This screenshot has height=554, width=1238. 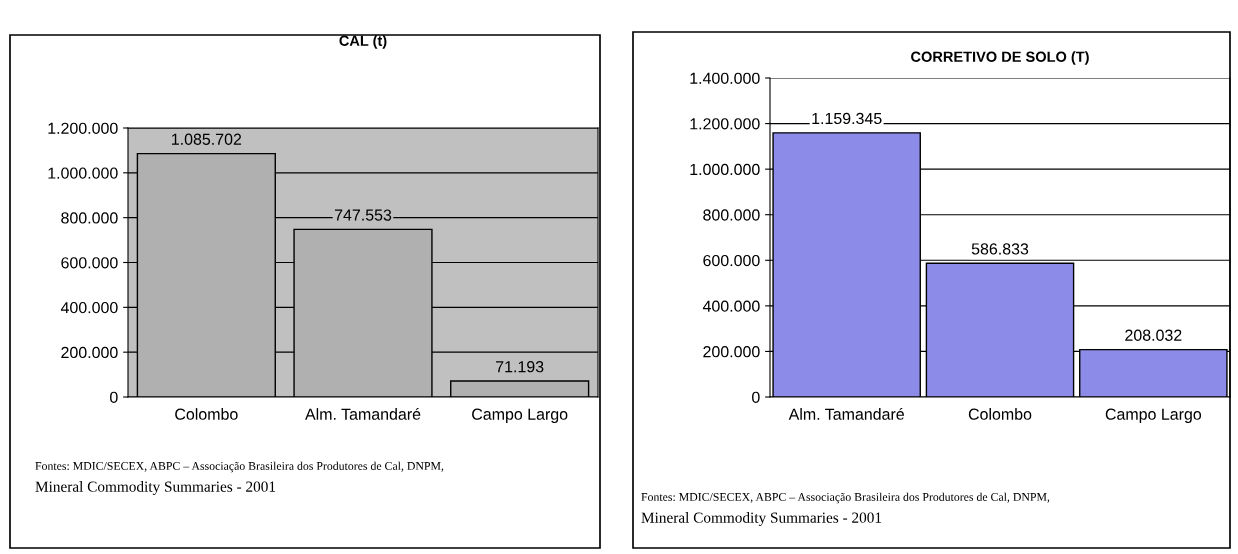 I want to click on chart-title: CAL (t), so click(x=363, y=42).